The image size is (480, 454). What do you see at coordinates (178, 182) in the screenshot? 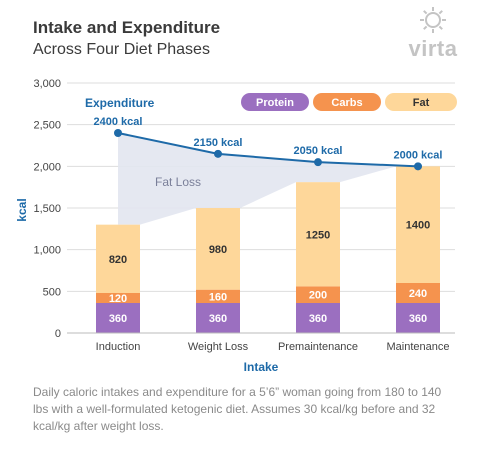
I see `fat-loss-label: Fat Loss` at bounding box center [178, 182].